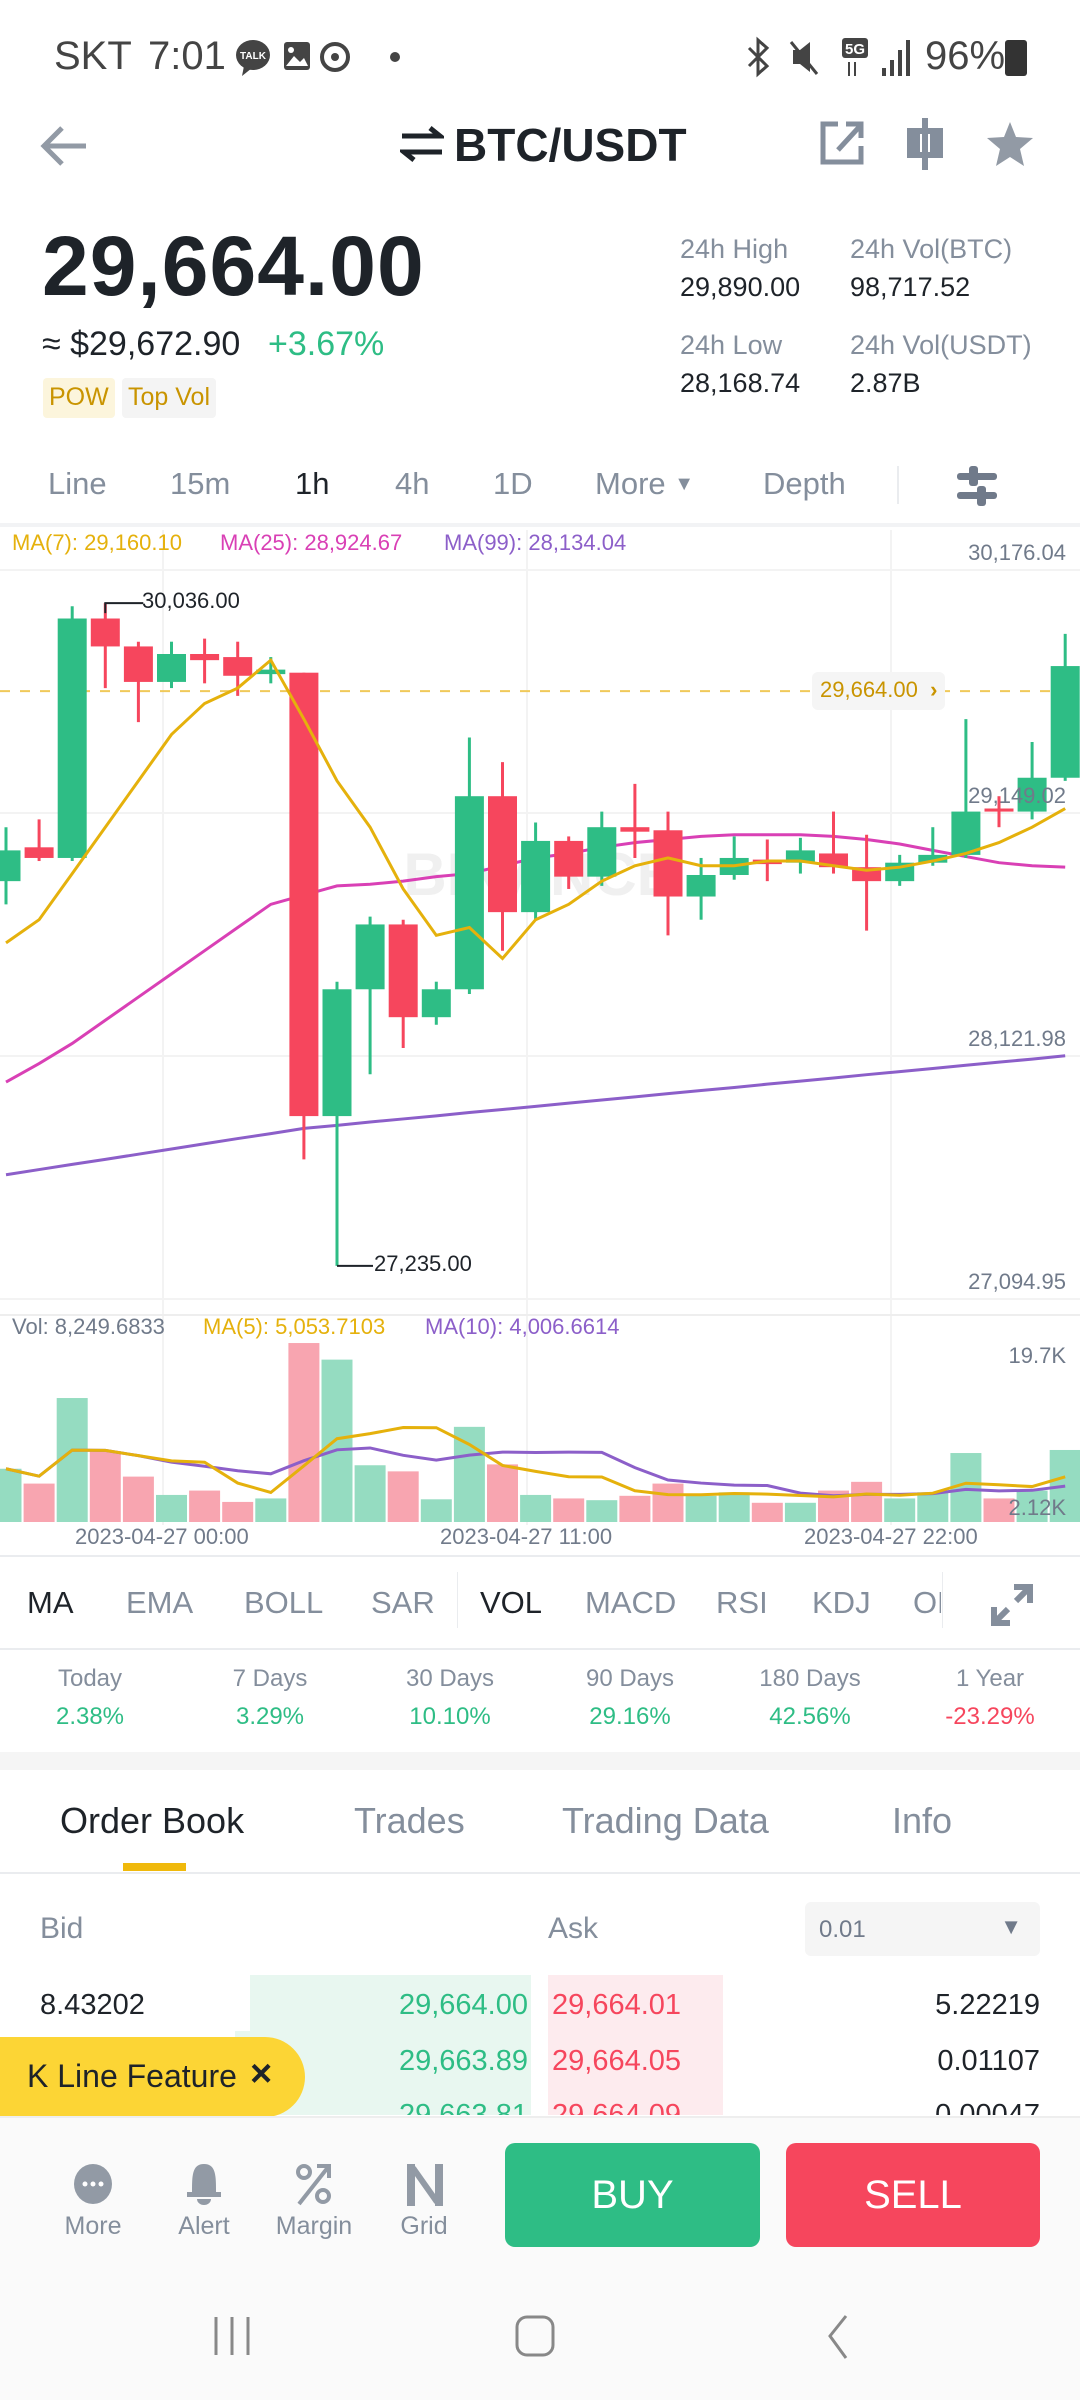 Image resolution: width=1080 pixels, height=2400 pixels. I want to click on precision-select: 0.01 ▼, so click(922, 1929).